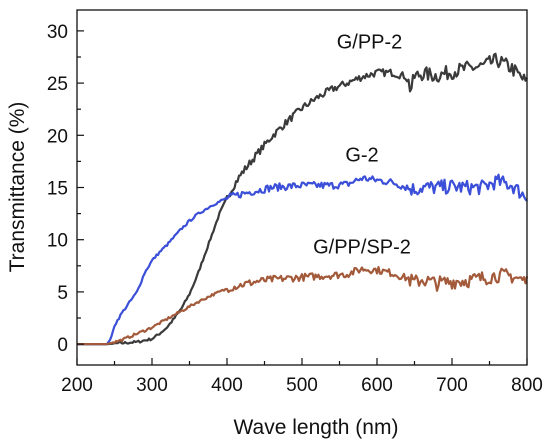 The height and width of the screenshot is (447, 550). Describe the element at coordinates (227, 385) in the screenshot. I see `x-tick-label: 400` at that location.